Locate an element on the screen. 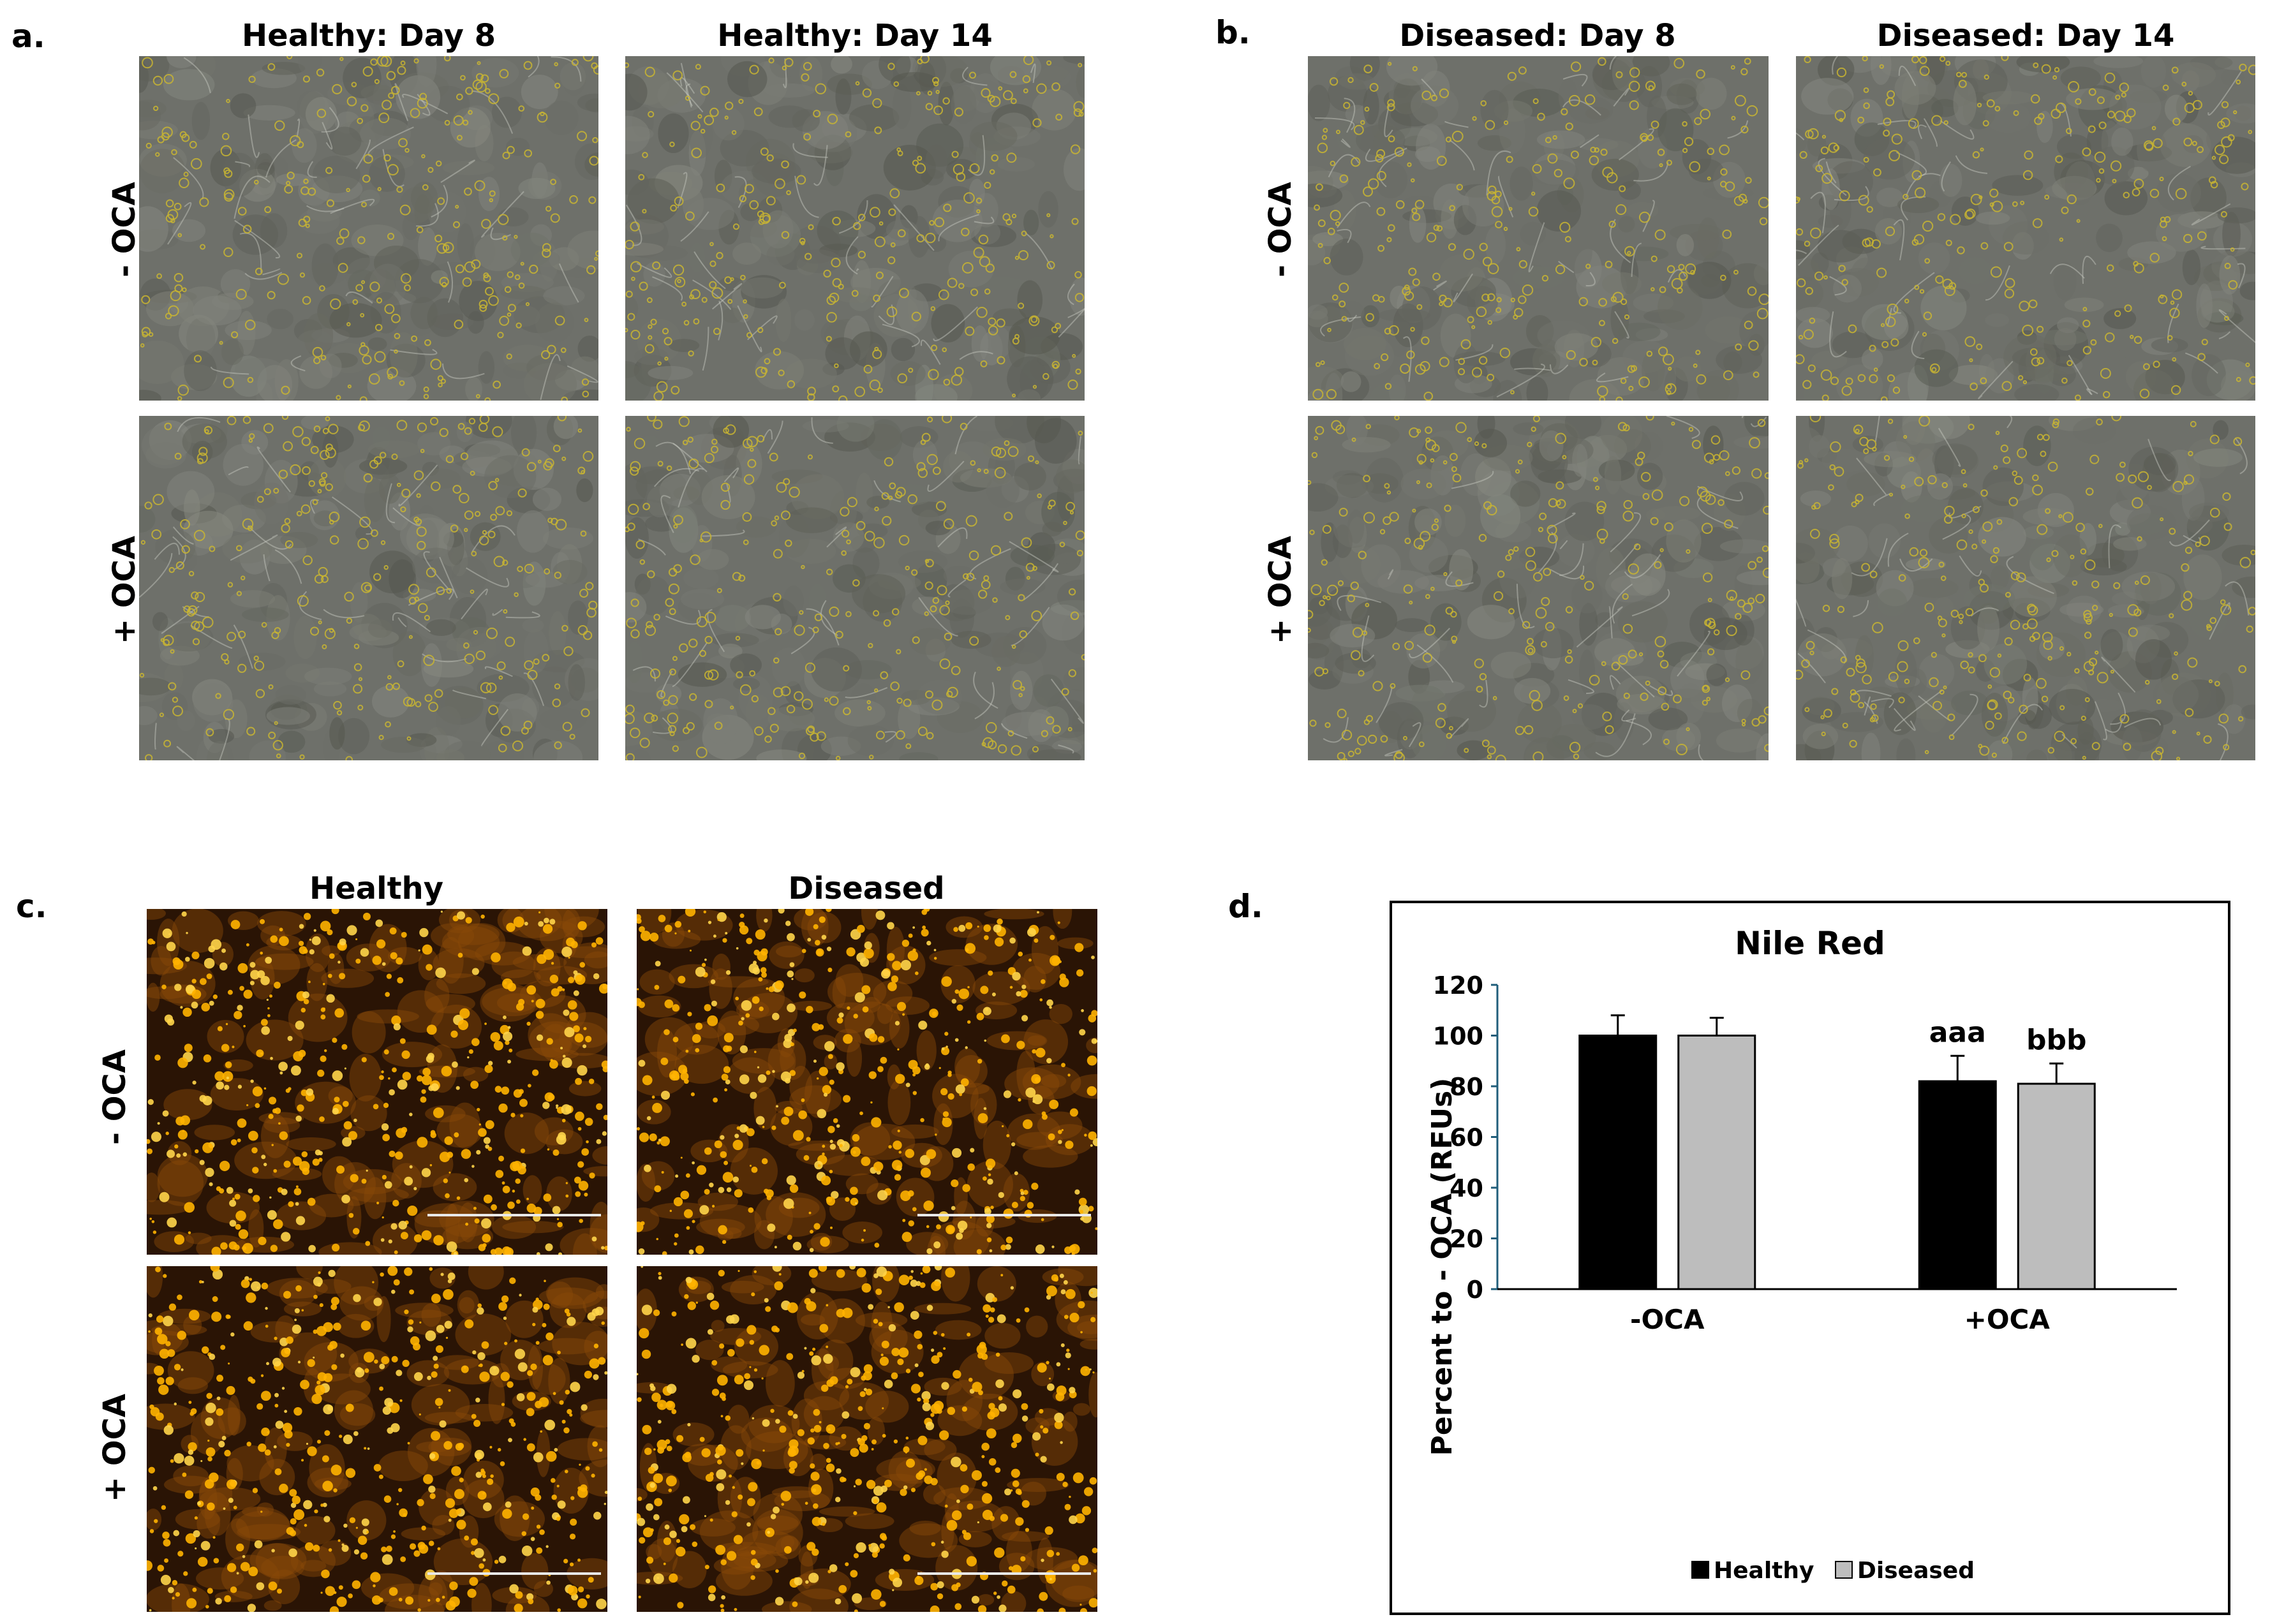  panel-a-col-title-day8: Healthy: Day 8 is located at coordinates (368, 36).